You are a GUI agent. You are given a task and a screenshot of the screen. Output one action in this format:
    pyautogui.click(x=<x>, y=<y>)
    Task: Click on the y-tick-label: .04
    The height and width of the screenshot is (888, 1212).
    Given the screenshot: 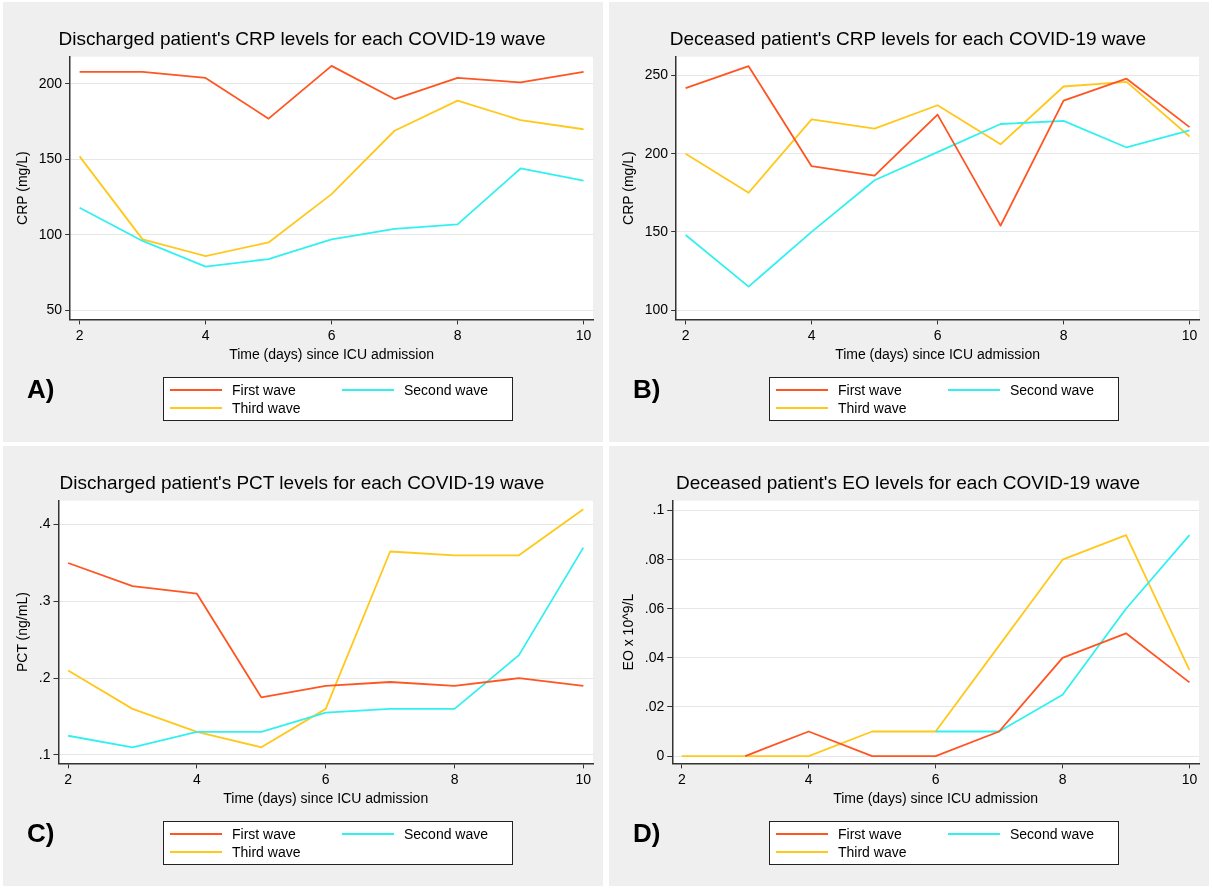 What is the action you would take?
    pyautogui.click(x=654, y=656)
    